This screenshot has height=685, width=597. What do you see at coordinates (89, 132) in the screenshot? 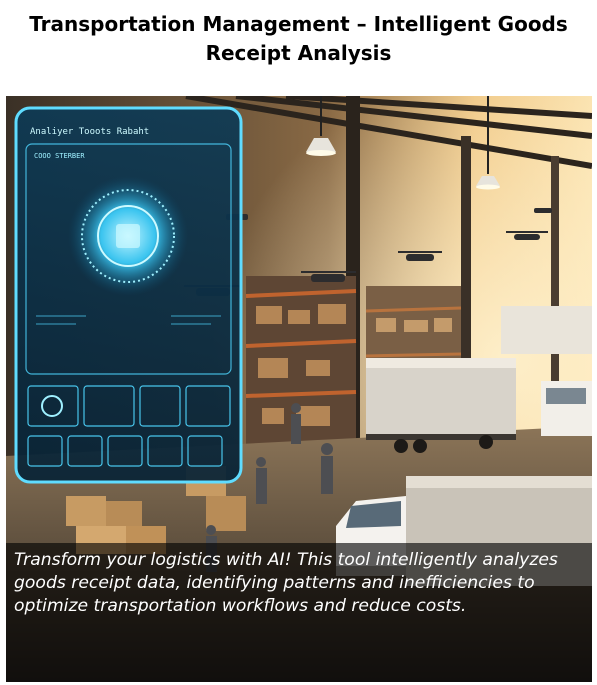
I see `screen-title: Analiyer Tooots Rabaht` at bounding box center [89, 132].